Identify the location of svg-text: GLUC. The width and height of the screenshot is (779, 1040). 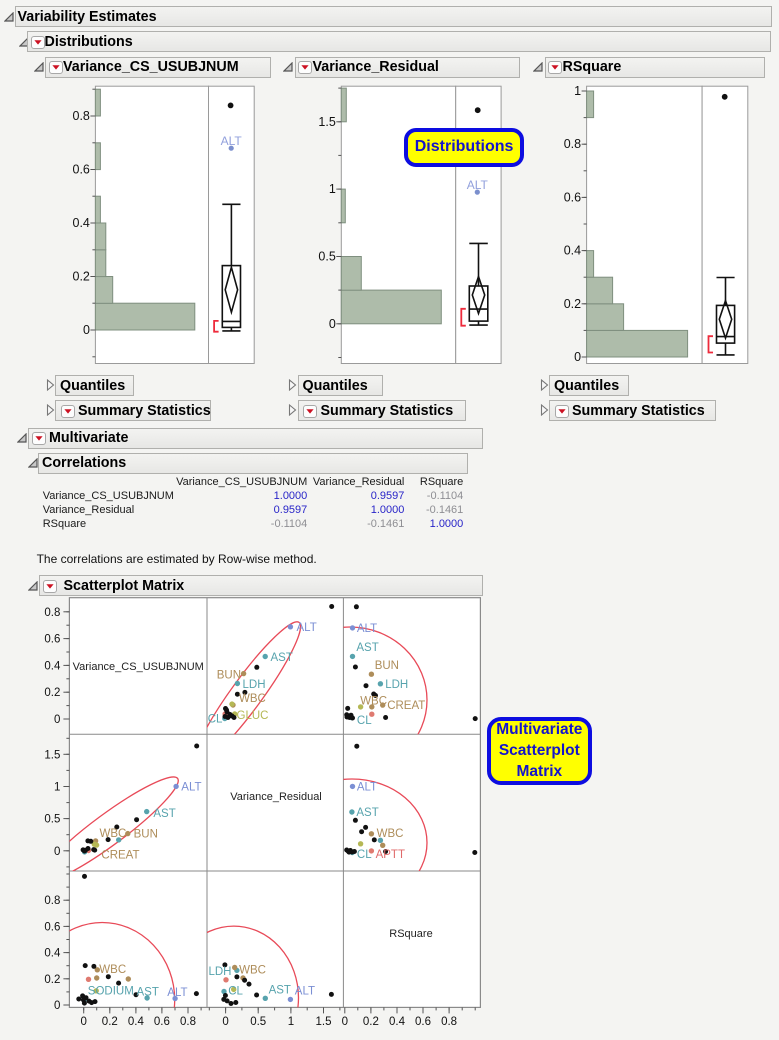
(253, 716).